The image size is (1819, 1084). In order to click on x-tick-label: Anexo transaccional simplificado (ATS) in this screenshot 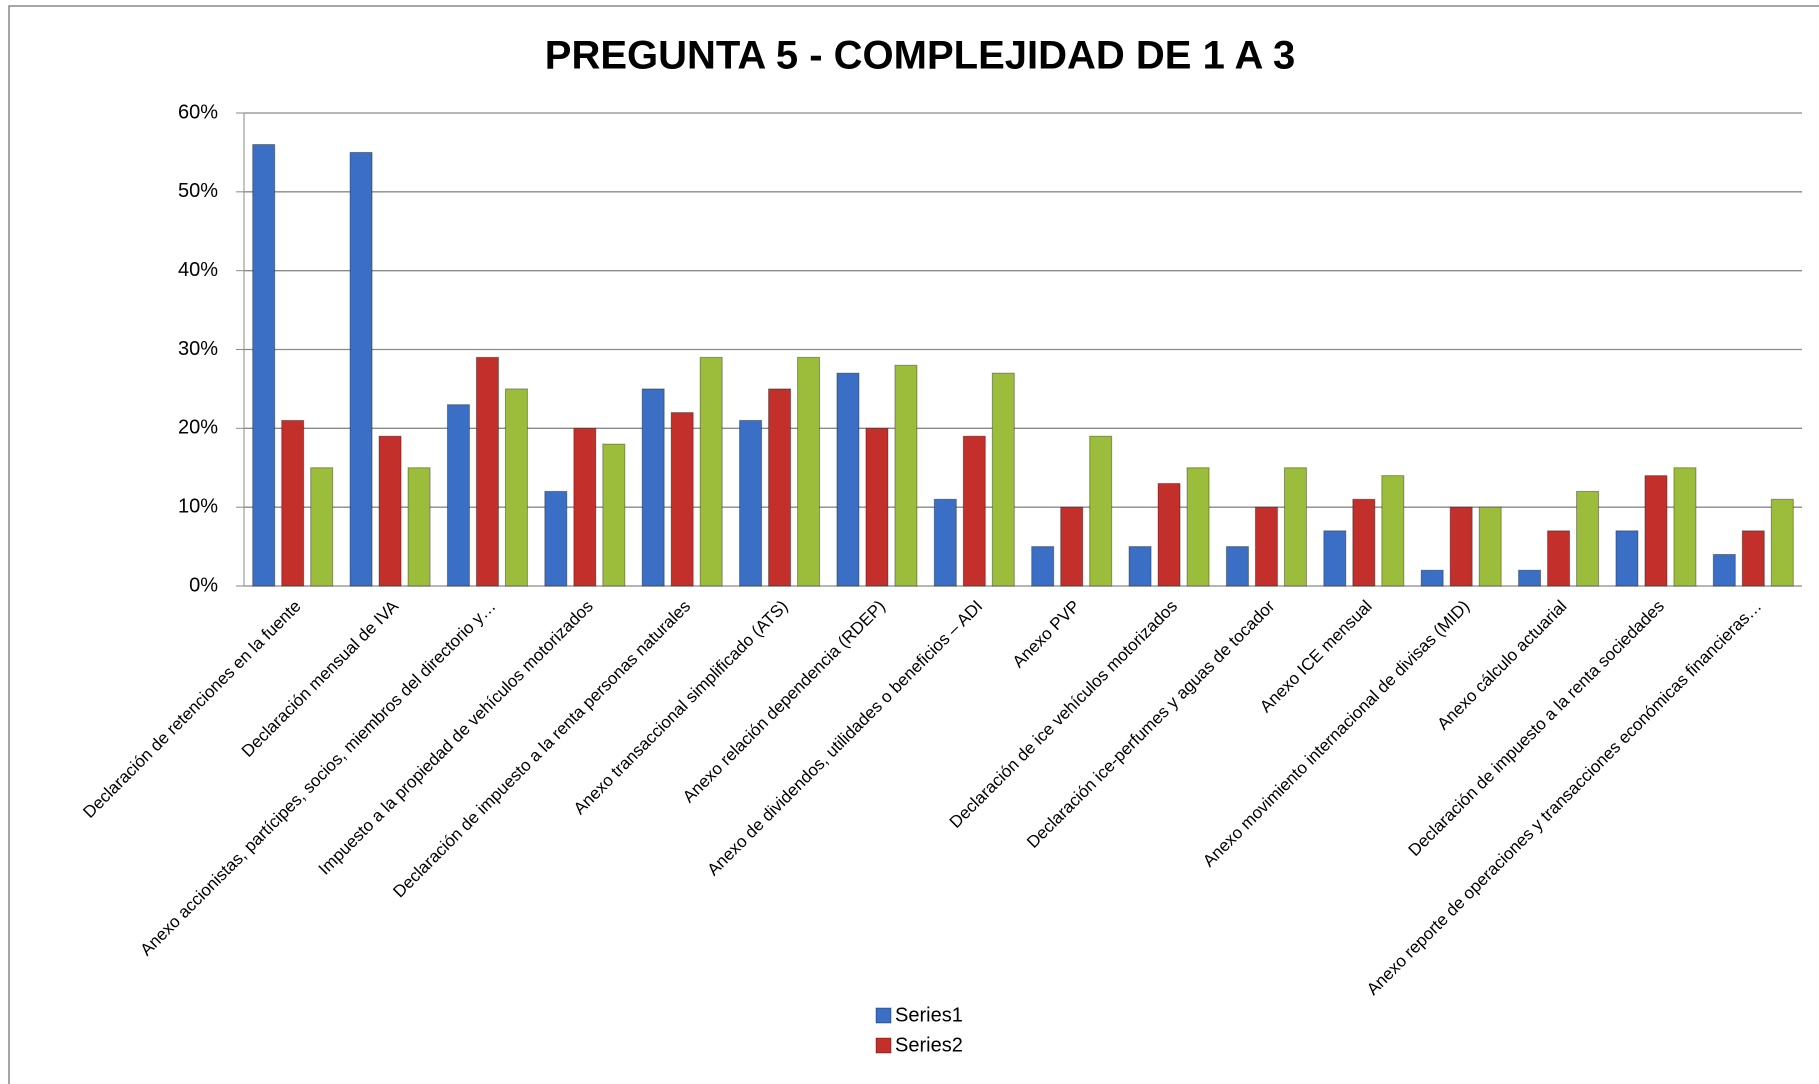, I will do `click(681, 708)`.